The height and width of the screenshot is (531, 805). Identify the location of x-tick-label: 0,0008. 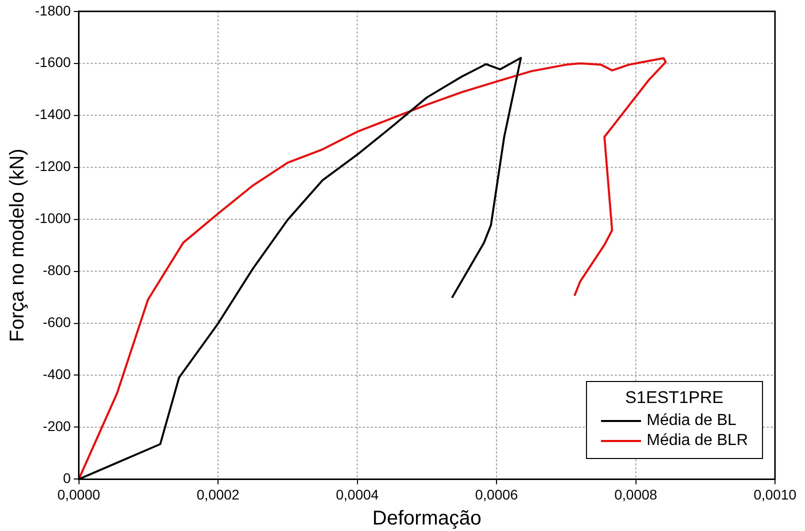
(636, 494).